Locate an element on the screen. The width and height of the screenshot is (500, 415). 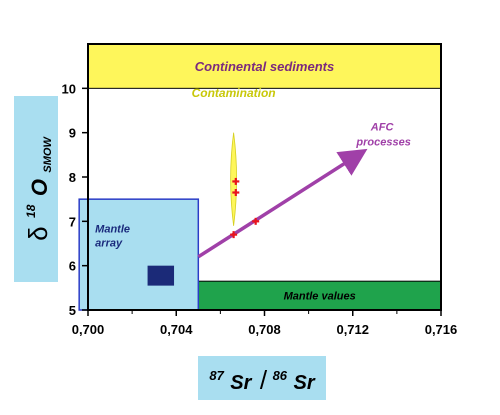
afc-label-line1: AFC is located at coordinates (382, 127).